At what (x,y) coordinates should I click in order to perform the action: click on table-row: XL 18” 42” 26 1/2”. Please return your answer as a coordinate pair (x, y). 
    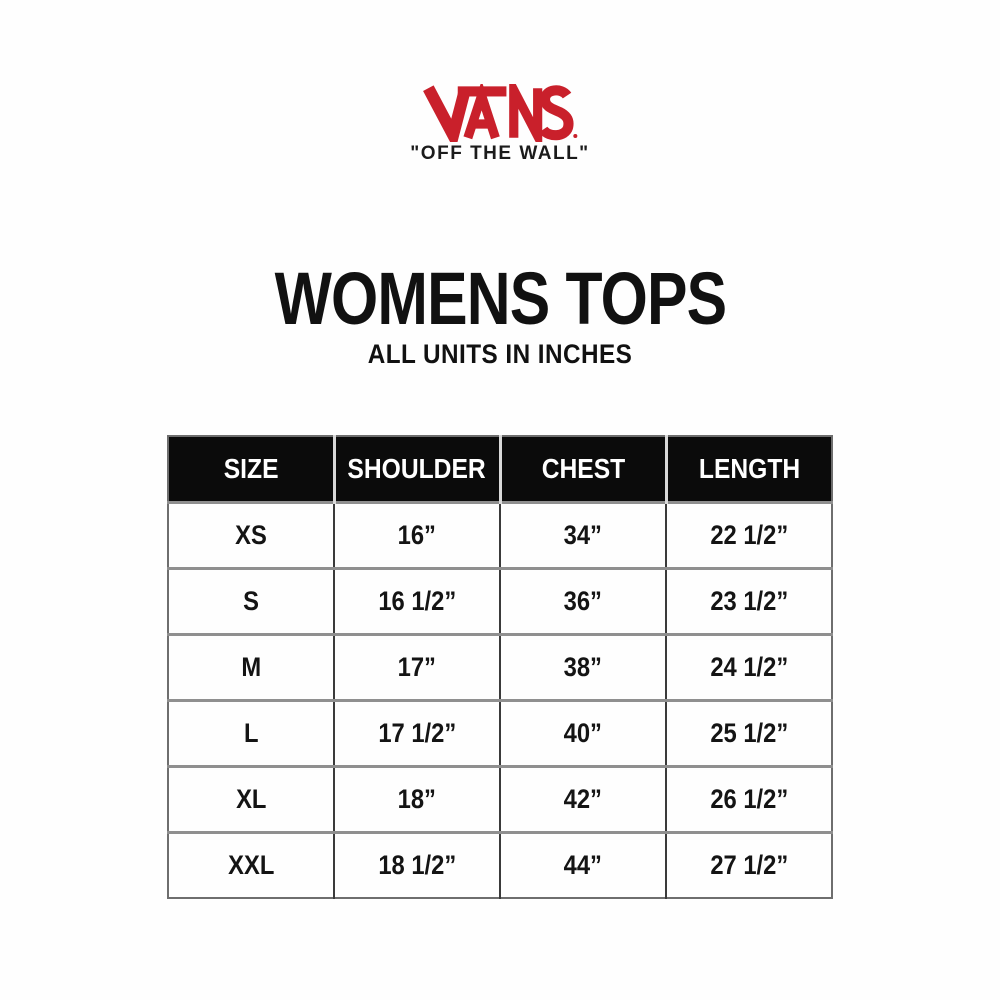
    Looking at the image, I should click on (500, 798).